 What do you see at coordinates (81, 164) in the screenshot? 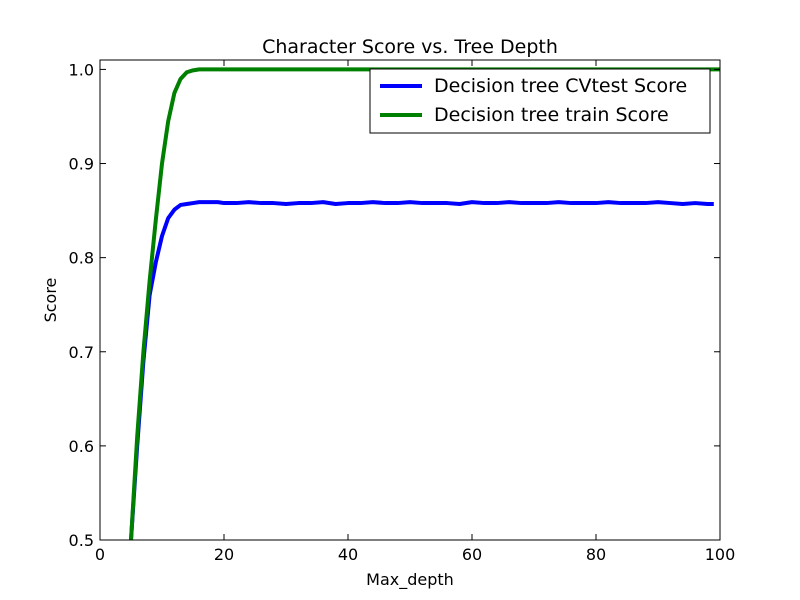
I see `y-tick-label: 0.9` at bounding box center [81, 164].